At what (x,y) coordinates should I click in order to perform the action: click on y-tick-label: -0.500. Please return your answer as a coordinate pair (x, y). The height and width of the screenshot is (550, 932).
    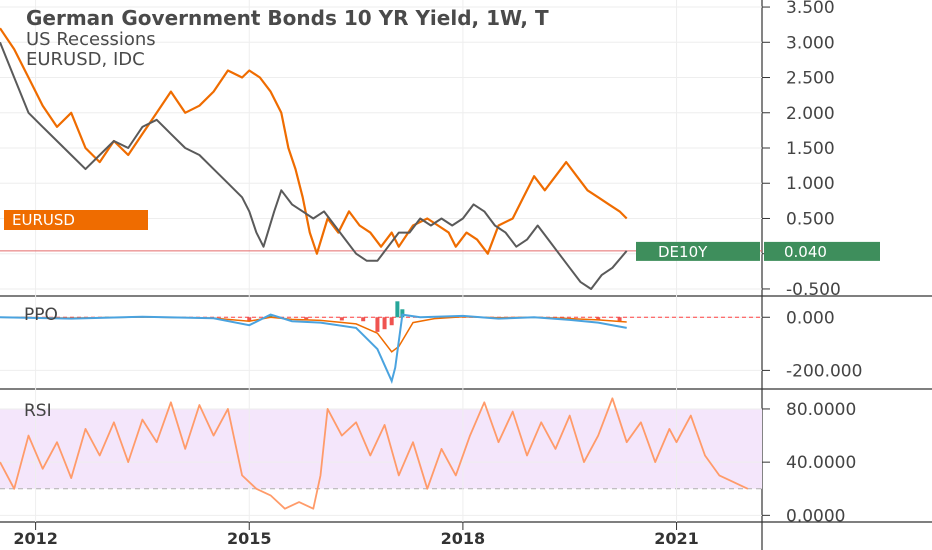
    Looking at the image, I should click on (813, 290).